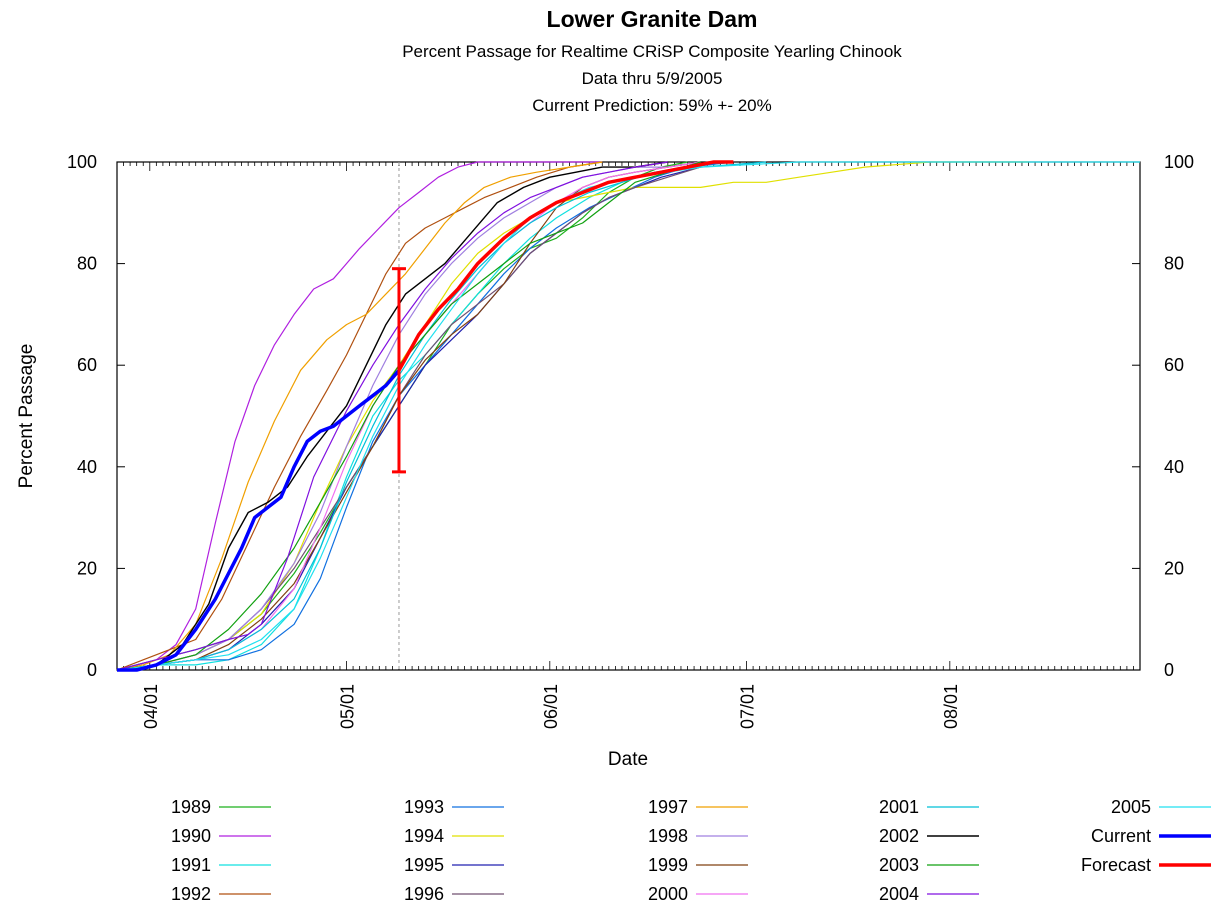 This screenshot has height=915, width=1227. Describe the element at coordinates (259, 520) in the screenshot. I see `series-line-current` at that location.